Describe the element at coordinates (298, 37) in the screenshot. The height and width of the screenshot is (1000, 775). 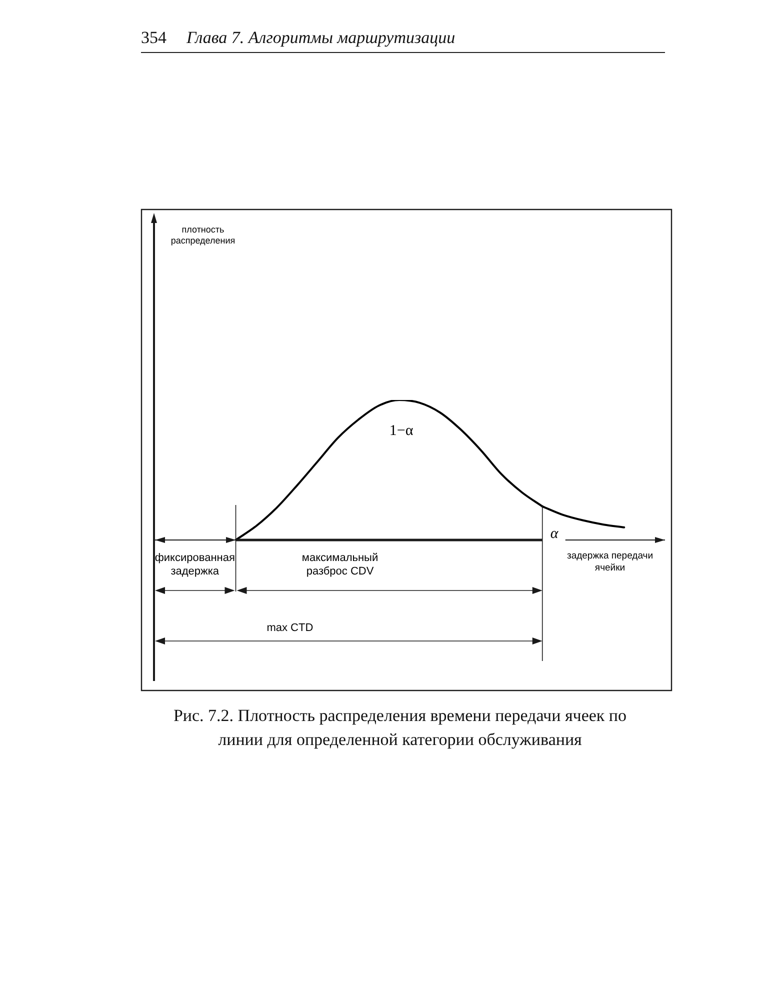
I see `text: 354 Глава 7. Алгоритмы маршрутизации` at that location.